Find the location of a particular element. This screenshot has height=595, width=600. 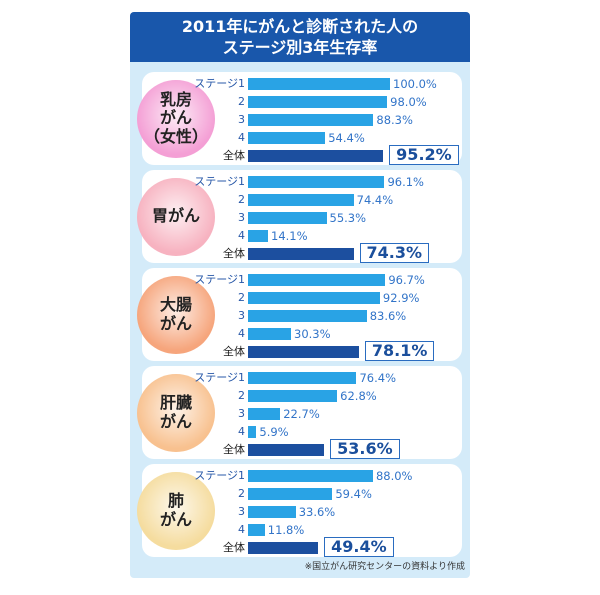

stage-row: 3 88.3% is located at coordinates (302, 120).